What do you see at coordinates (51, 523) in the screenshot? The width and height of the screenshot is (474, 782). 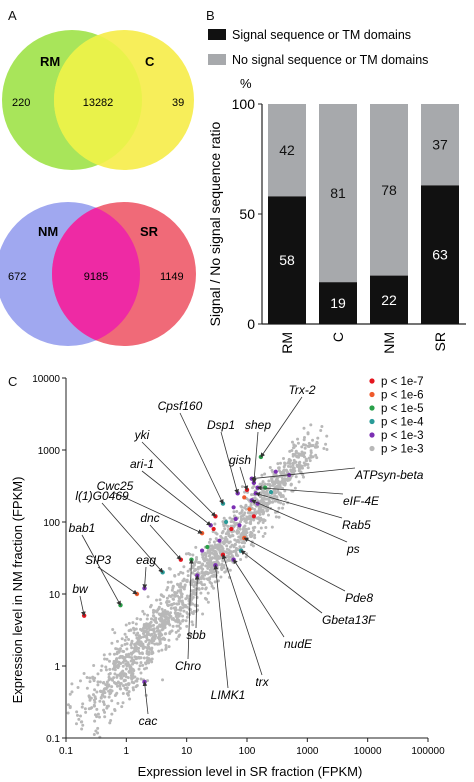 I see `scatter-y-tick-label: 100` at bounding box center [51, 523].